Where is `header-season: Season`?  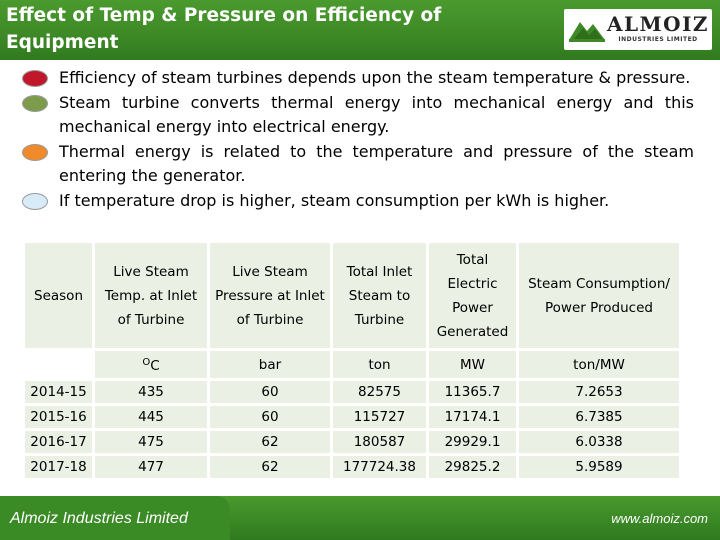
header-season: Season is located at coordinates (58, 295).